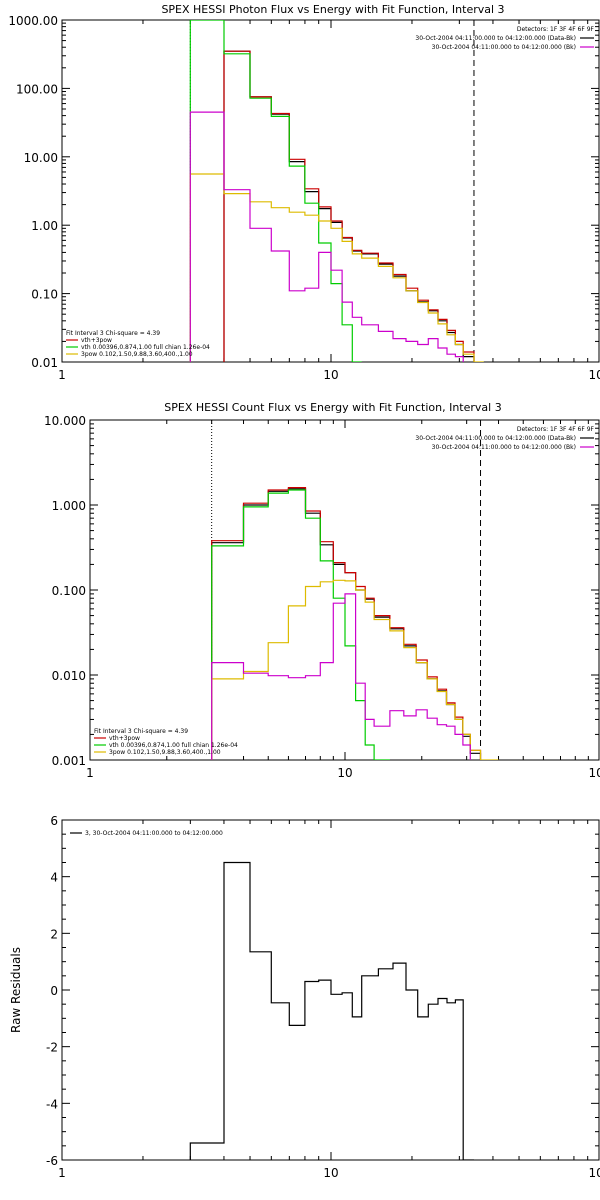 Image resolution: width=600 pixels, height=1200 pixels. Describe the element at coordinates (69, 506) in the screenshot. I see `y-tick-label: 1.000` at that location.